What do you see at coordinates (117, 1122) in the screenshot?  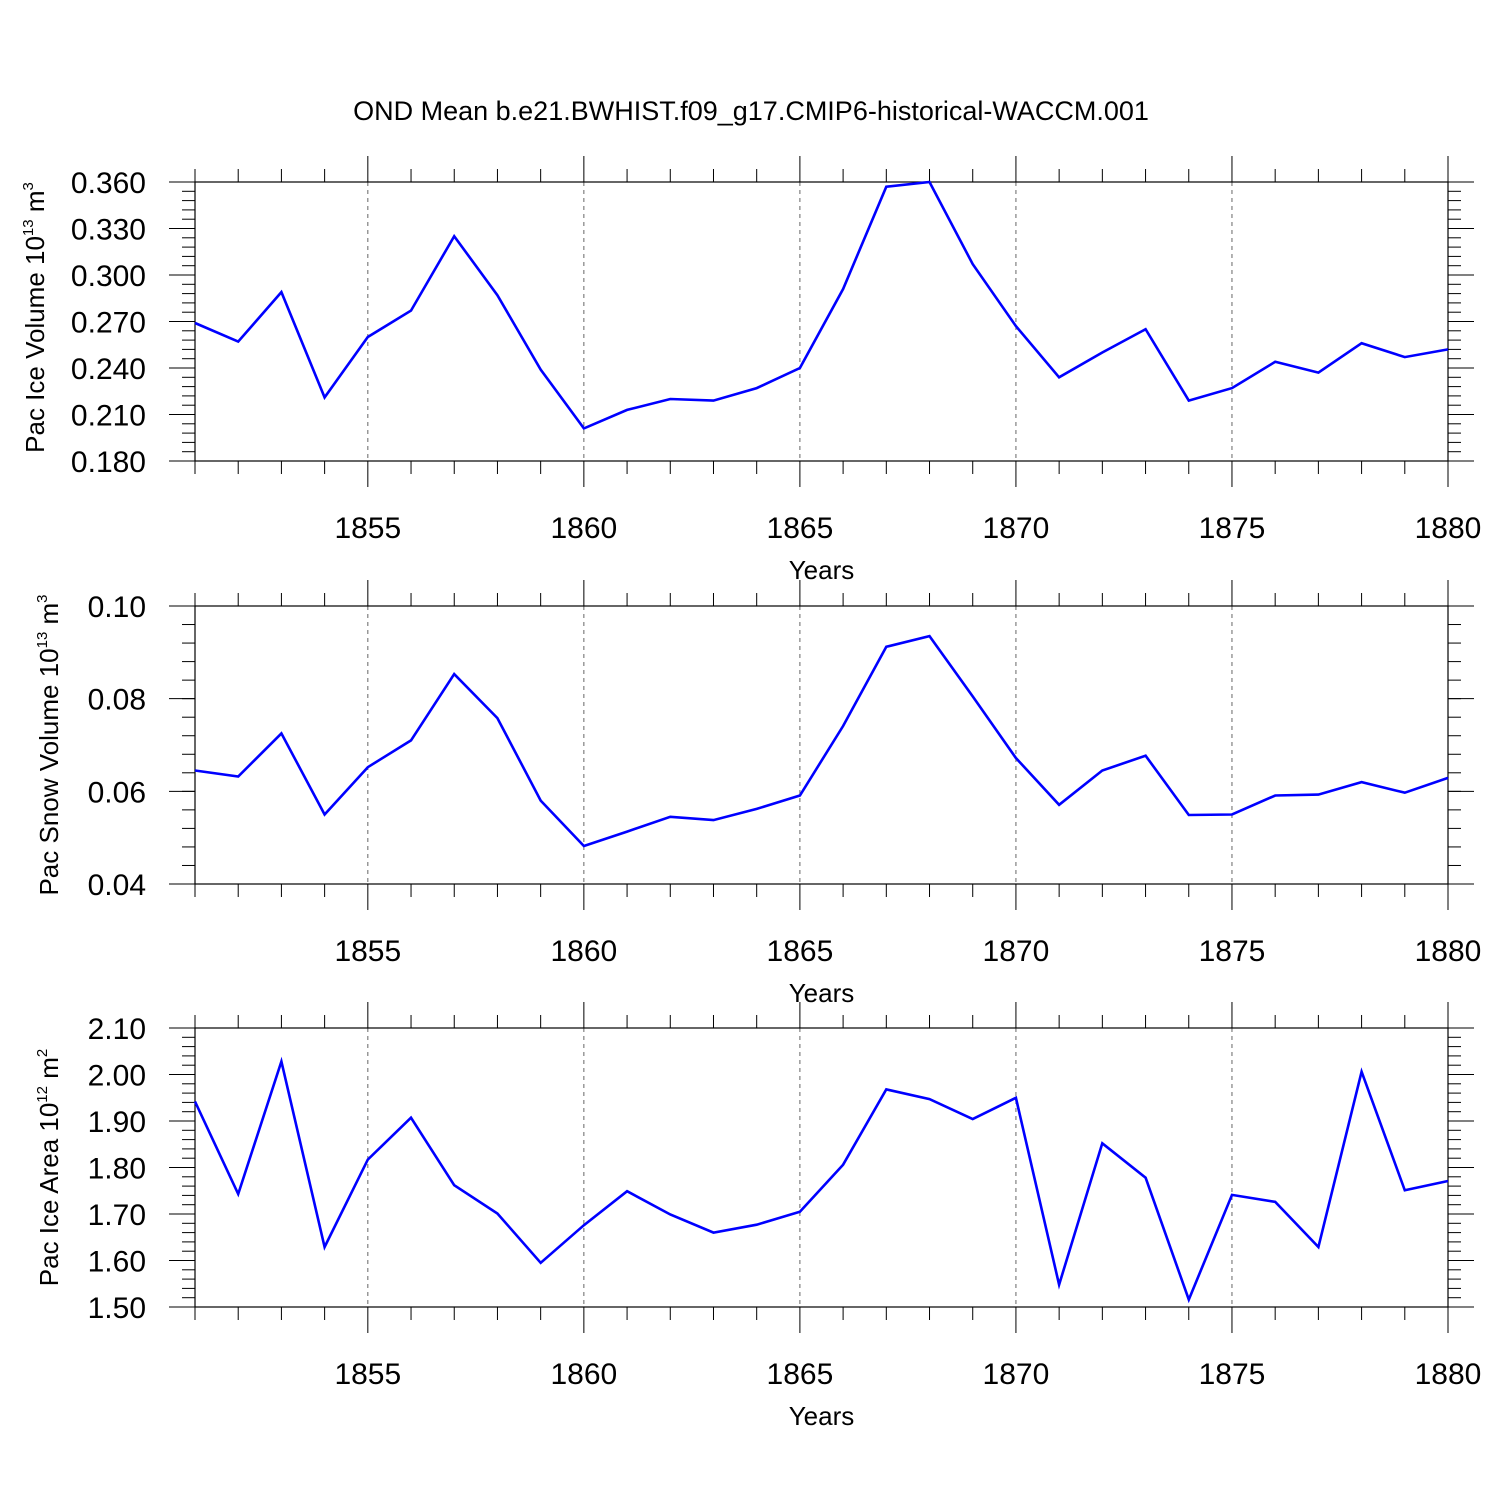 I see `y-tick-label: 1.90` at bounding box center [117, 1122].